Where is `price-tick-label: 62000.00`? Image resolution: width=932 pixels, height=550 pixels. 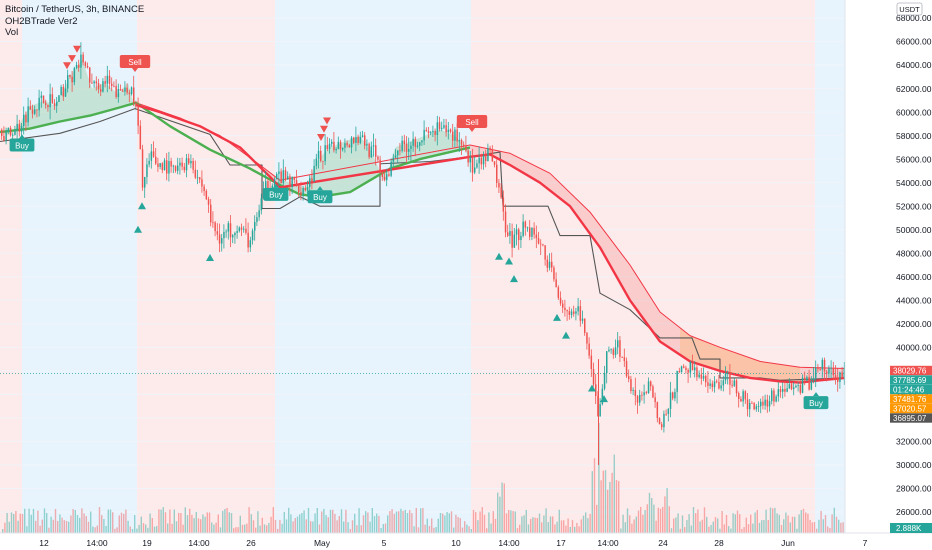 price-tick-label: 62000.00 is located at coordinates (914, 89).